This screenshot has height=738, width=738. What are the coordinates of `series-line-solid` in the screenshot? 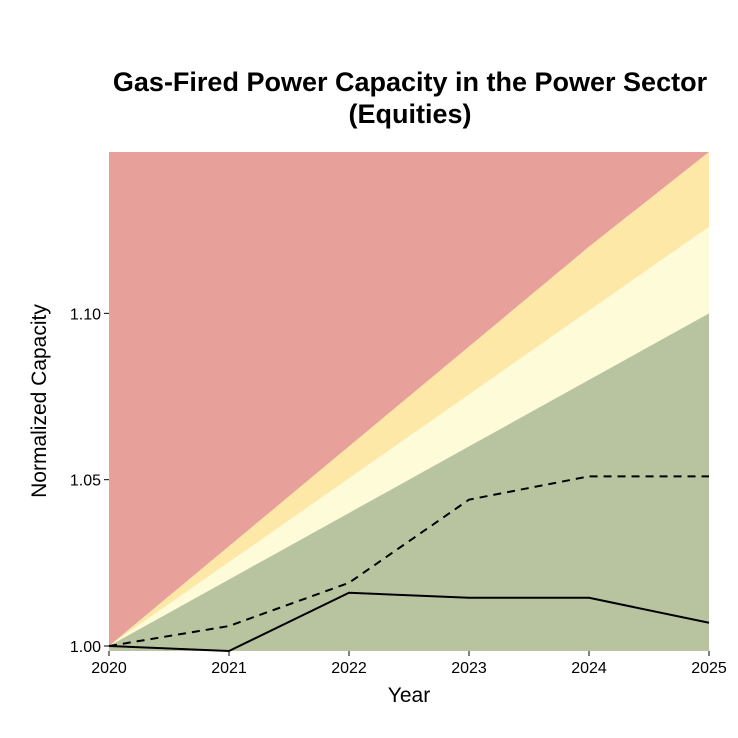 It's located at (409, 622).